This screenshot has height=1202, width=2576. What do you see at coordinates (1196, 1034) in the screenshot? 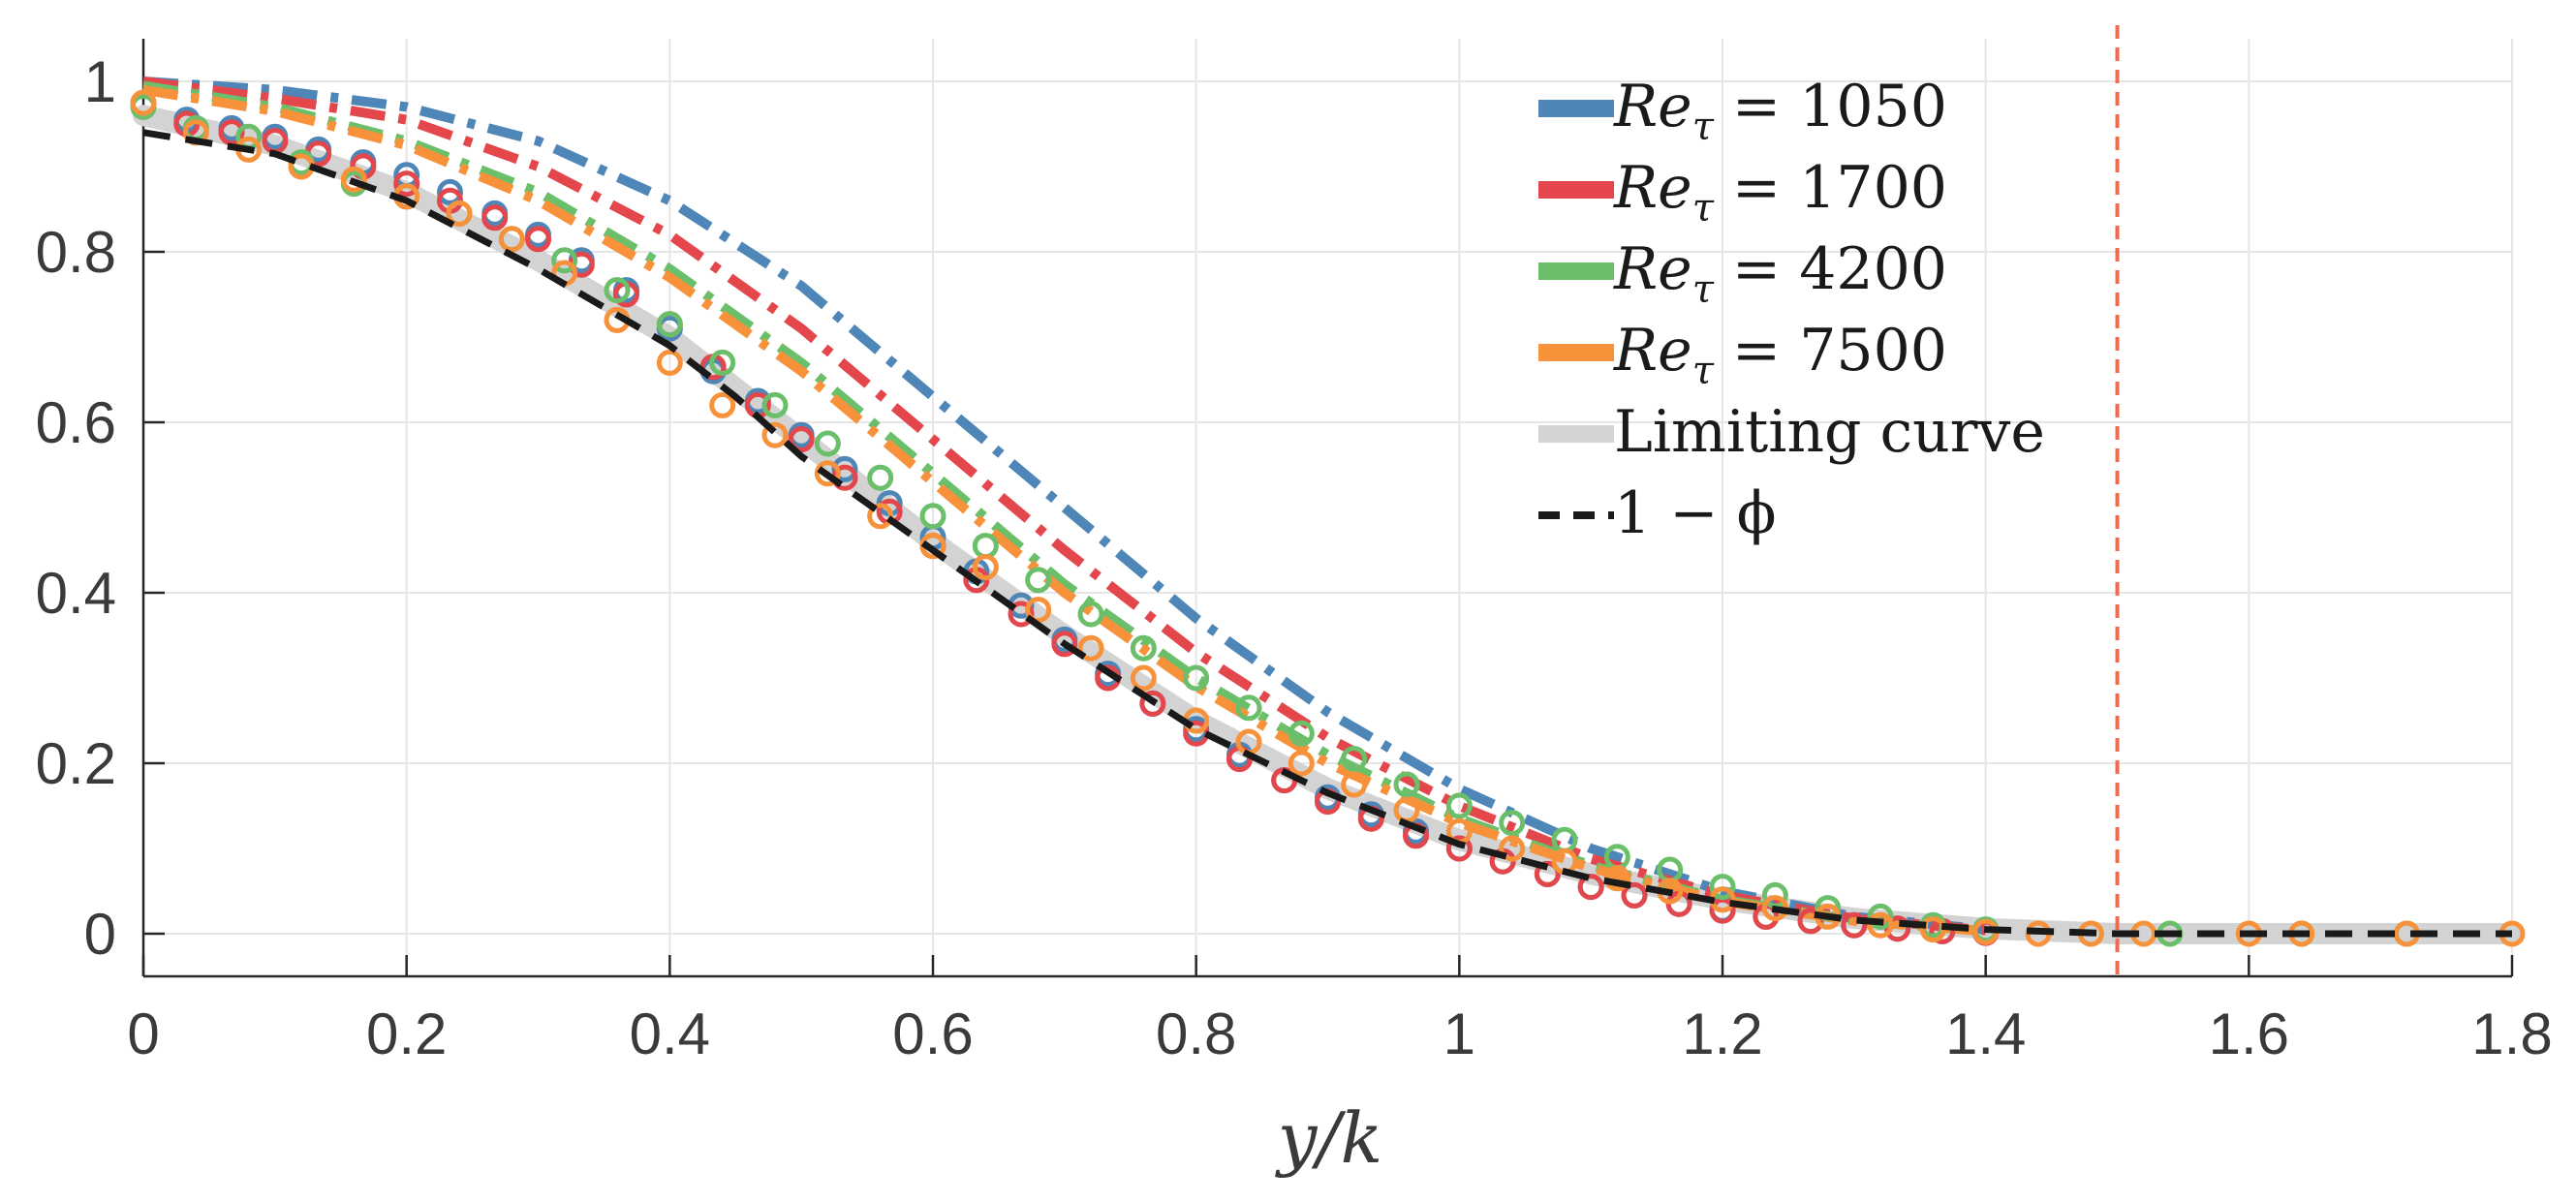
I see `x-tick-label: 0.8` at bounding box center [1196, 1034].